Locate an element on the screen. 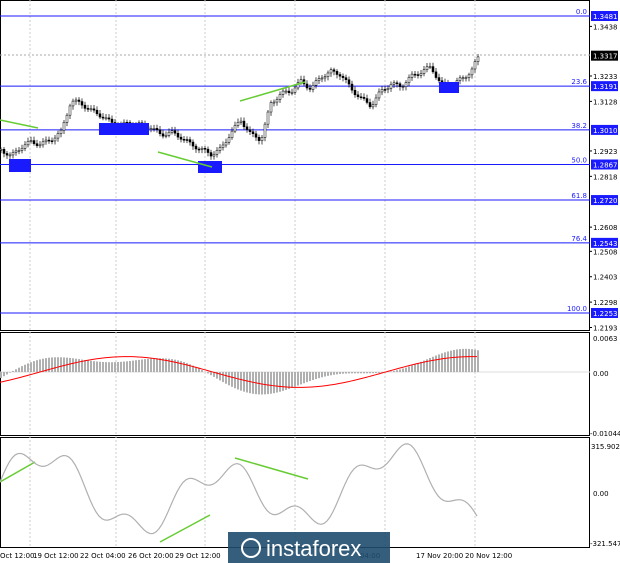 This screenshot has width=620, height=563. zone-box is located at coordinates (124, 129).